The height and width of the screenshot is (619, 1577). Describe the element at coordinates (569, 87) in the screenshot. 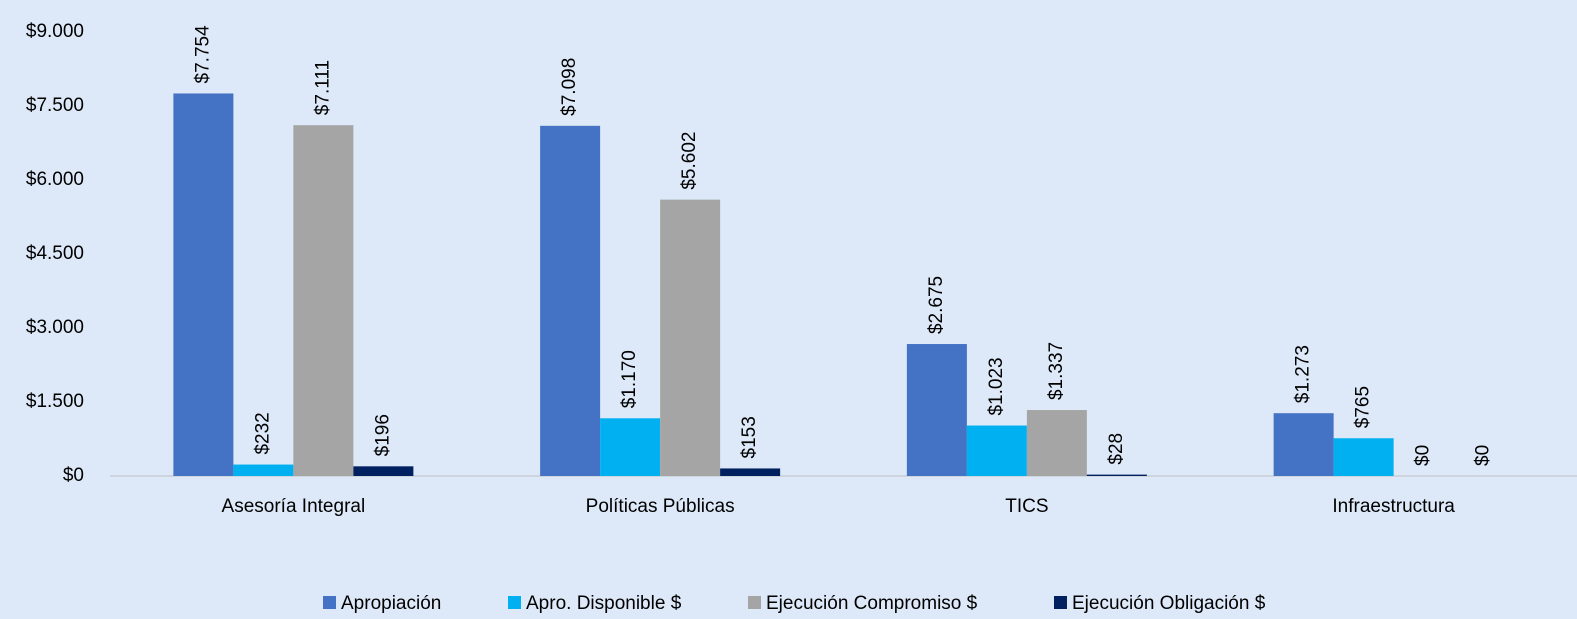

I see `data-label: $7.098` at that location.